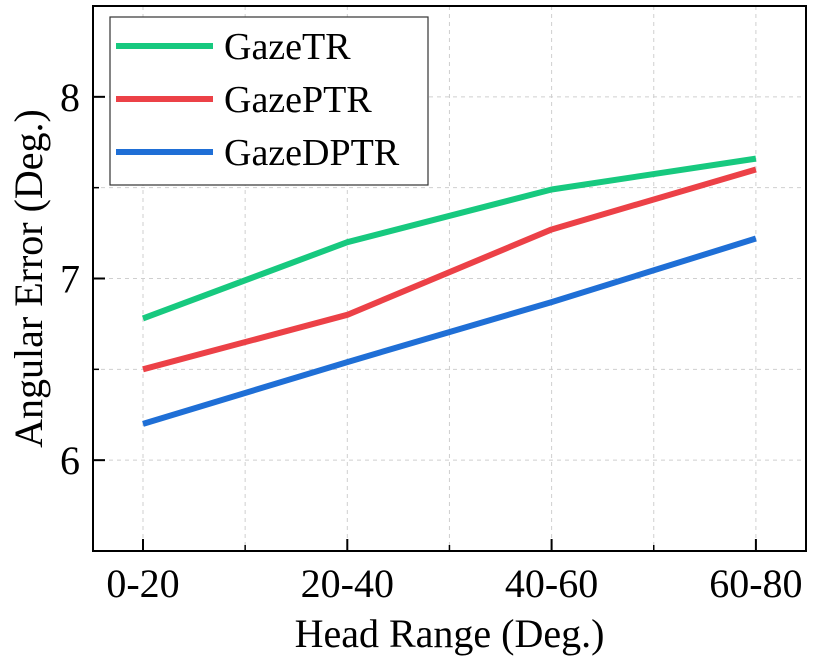  What do you see at coordinates (312, 153) in the screenshot?
I see `legend-label: GazeDPTR` at bounding box center [312, 153].